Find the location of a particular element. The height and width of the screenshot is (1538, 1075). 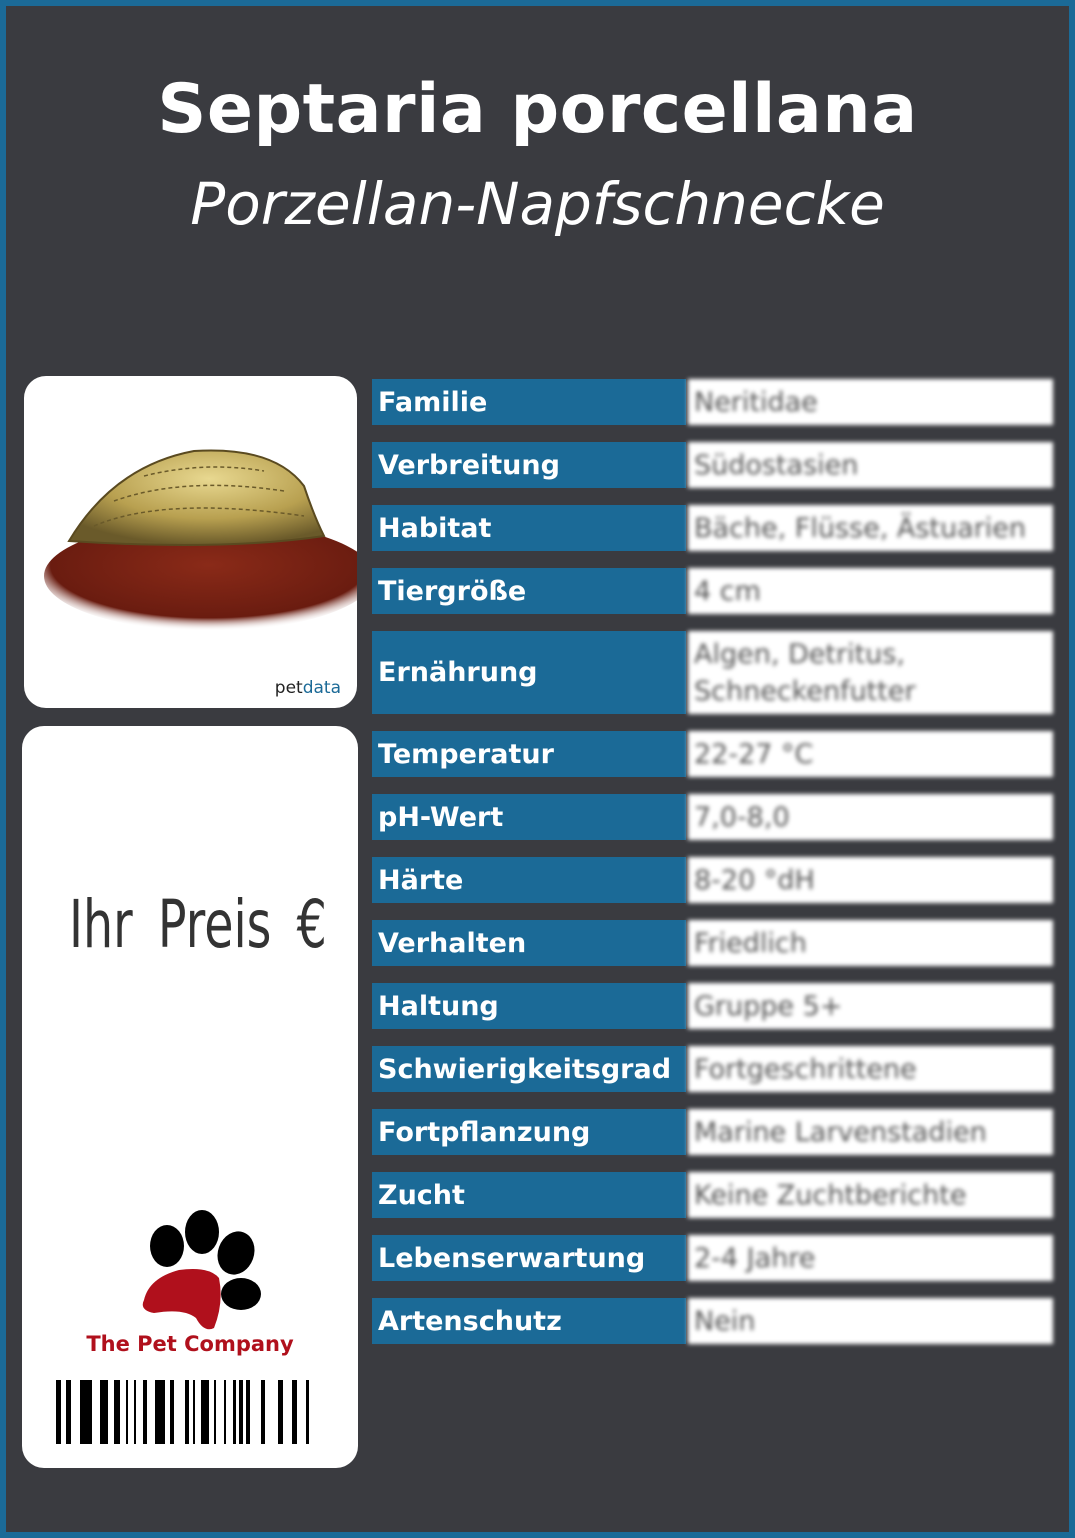

row-label: Härte is located at coordinates (529, 880).